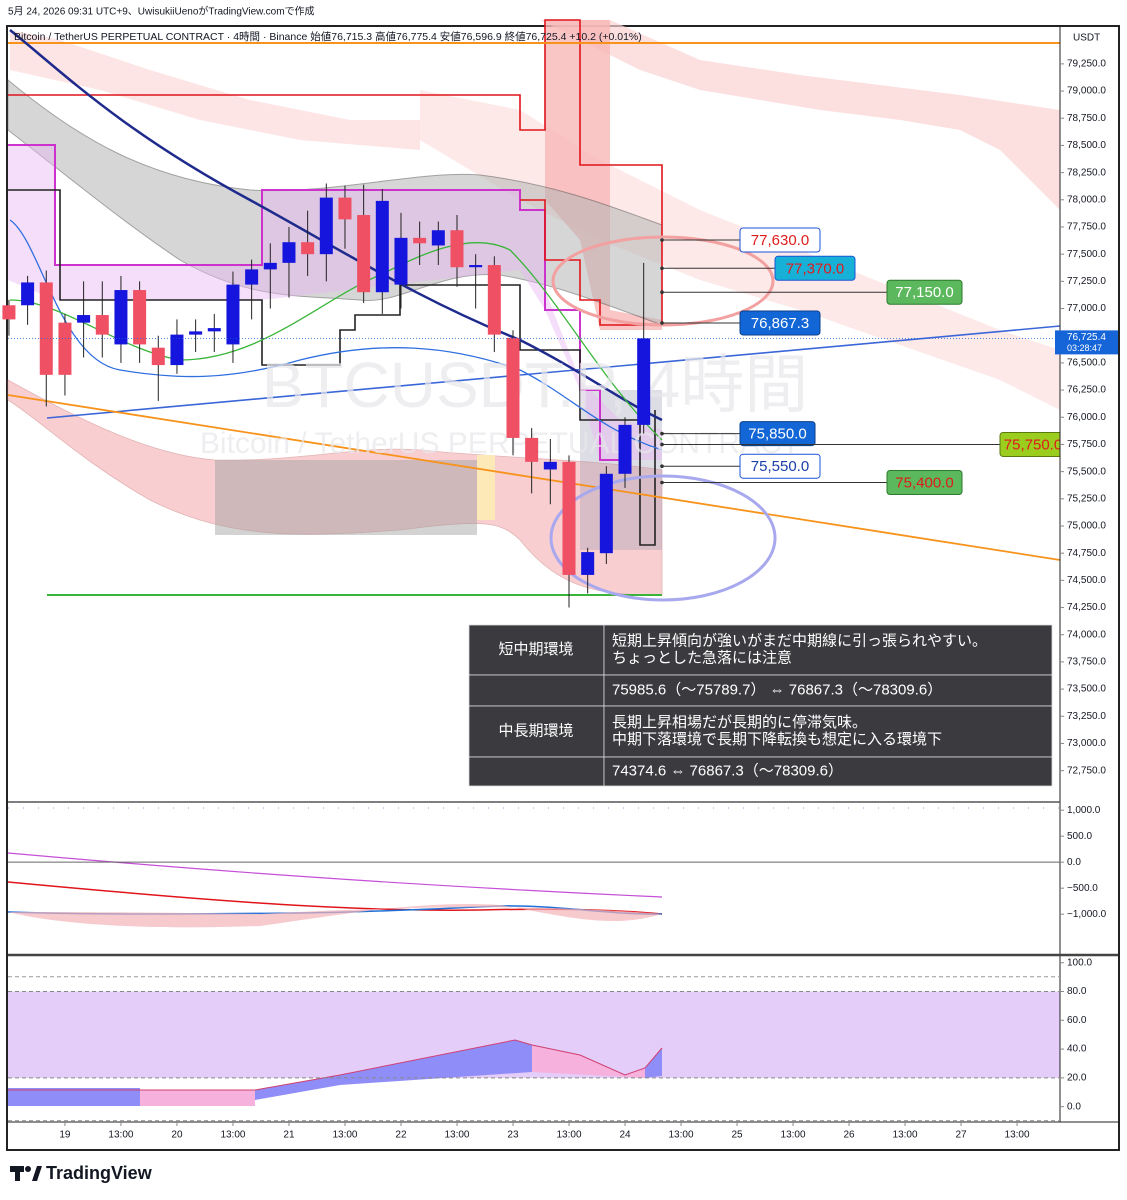  What do you see at coordinates (1077, 1077) in the screenshot?
I see `y-tick-label: 20.0` at bounding box center [1077, 1077].